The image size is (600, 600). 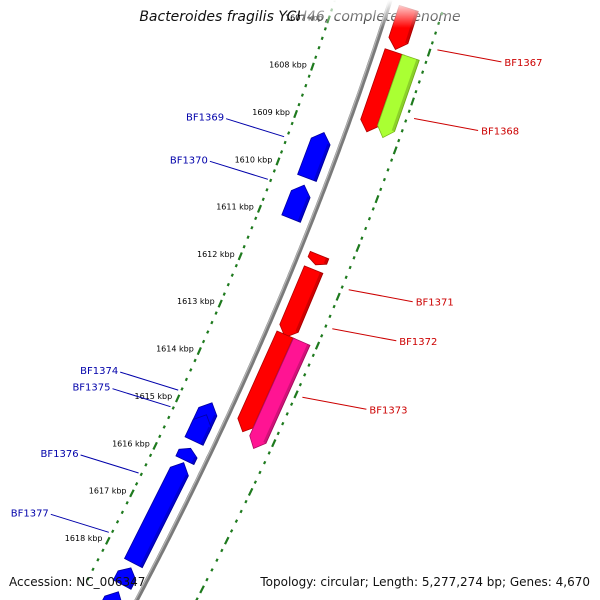 What do you see at coordinates (91, 388) in the screenshot?
I see `gene-label-bf1375: BF1375` at bounding box center [91, 388].